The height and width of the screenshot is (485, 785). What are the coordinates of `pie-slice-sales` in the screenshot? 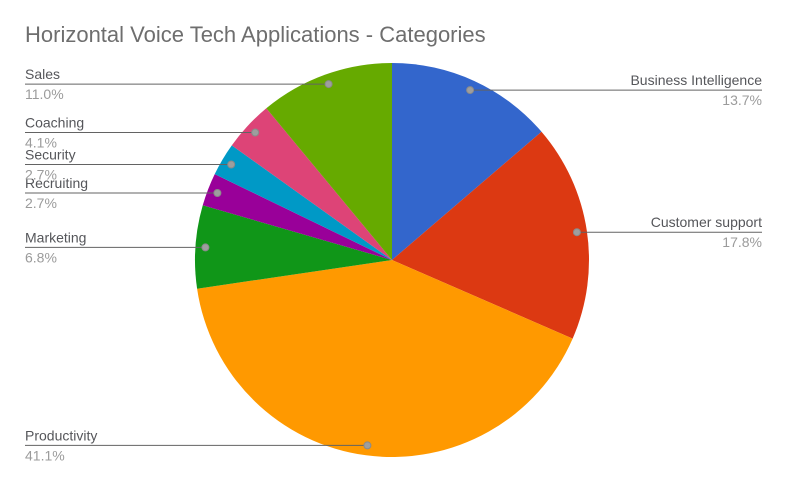 It's located at (329, 161).